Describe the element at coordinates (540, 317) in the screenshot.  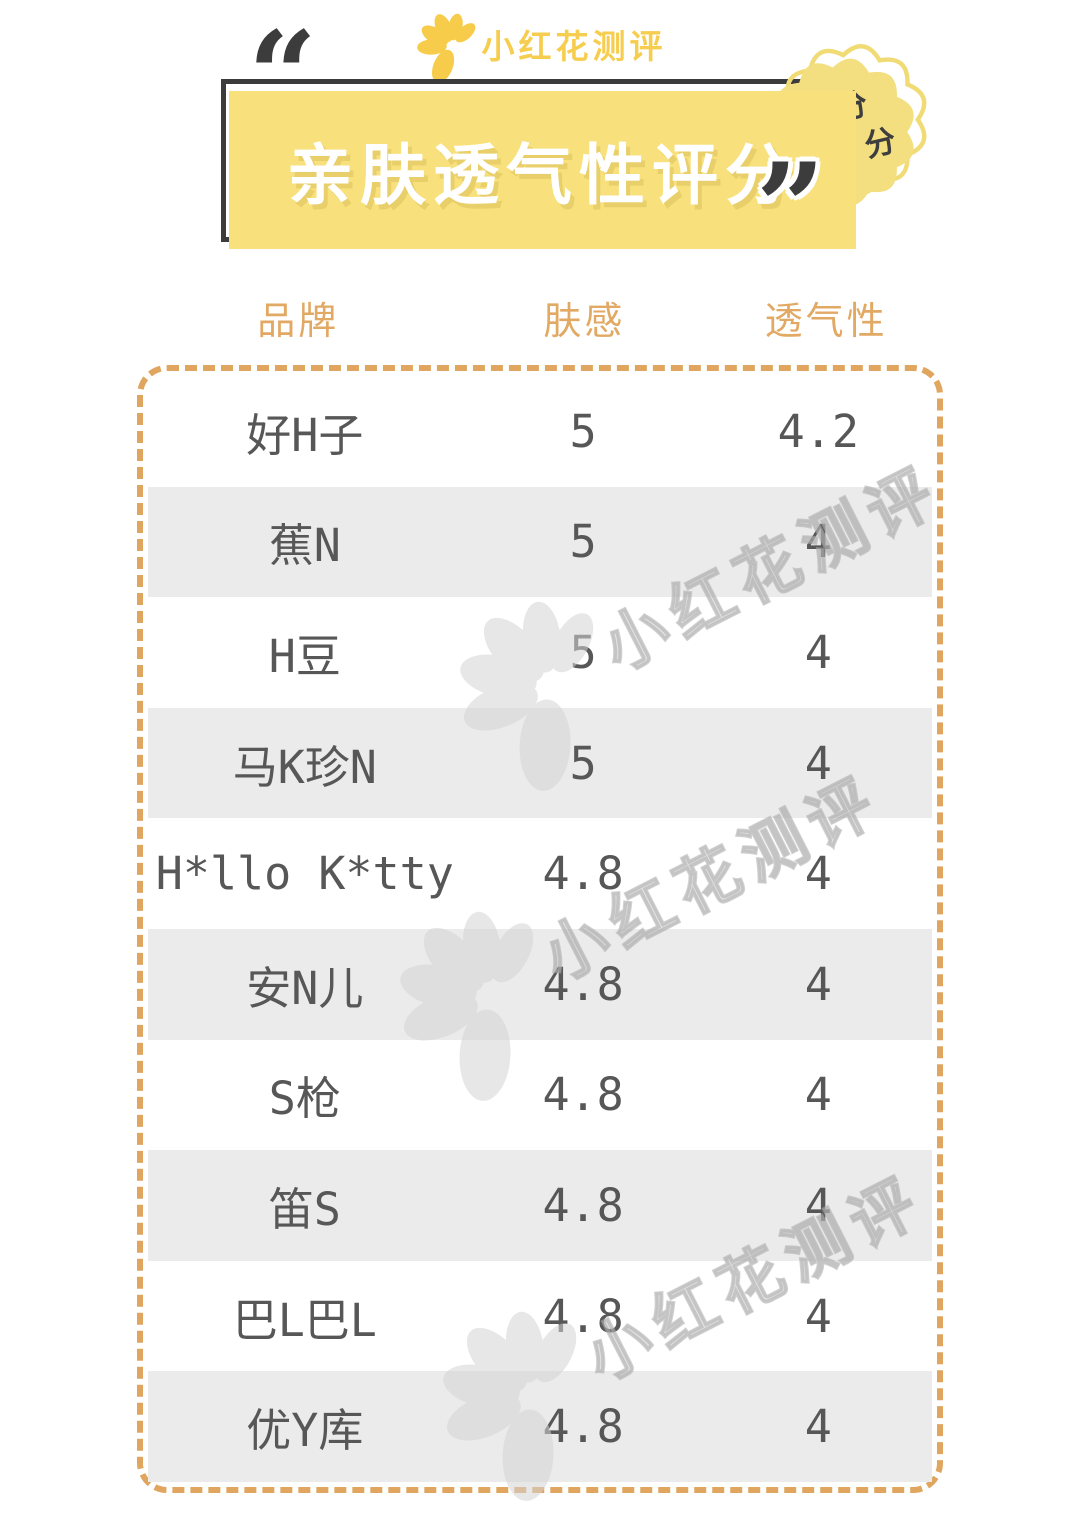
I see `table-column-headers: 品牌 肤感 透气性` at that location.